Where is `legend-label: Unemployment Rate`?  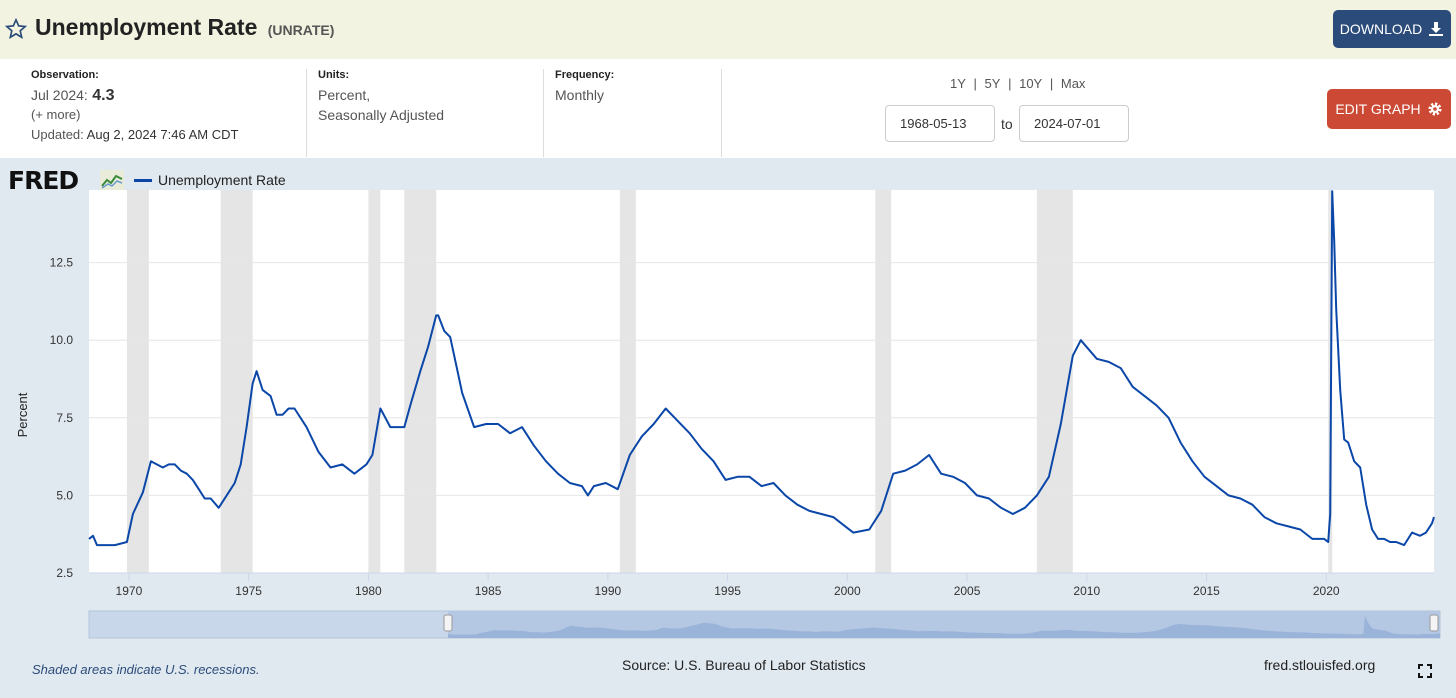
legend-label: Unemployment Rate is located at coordinates (222, 180).